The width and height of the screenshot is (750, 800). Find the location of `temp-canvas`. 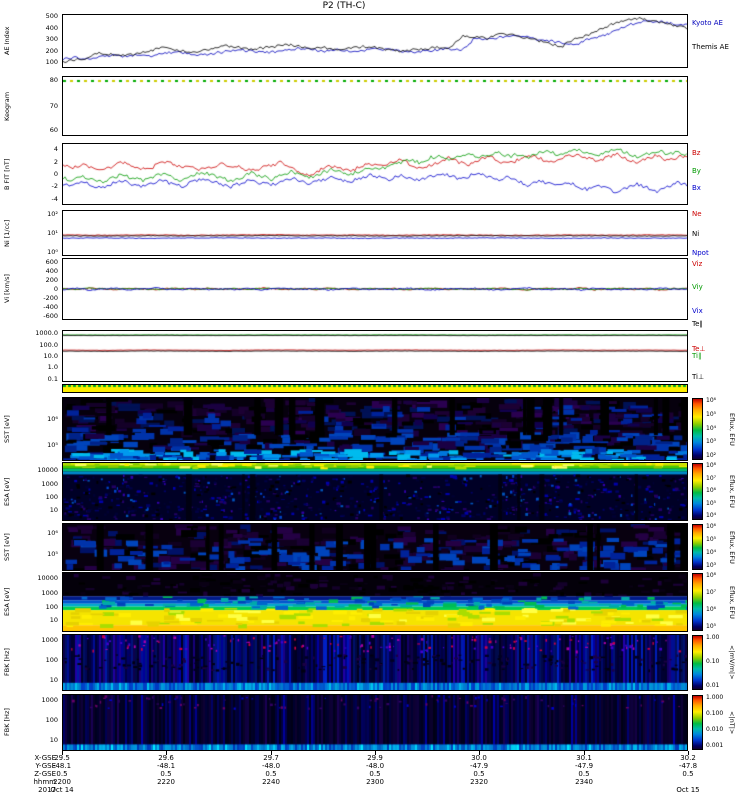

temp-canvas is located at coordinates (375, 356).